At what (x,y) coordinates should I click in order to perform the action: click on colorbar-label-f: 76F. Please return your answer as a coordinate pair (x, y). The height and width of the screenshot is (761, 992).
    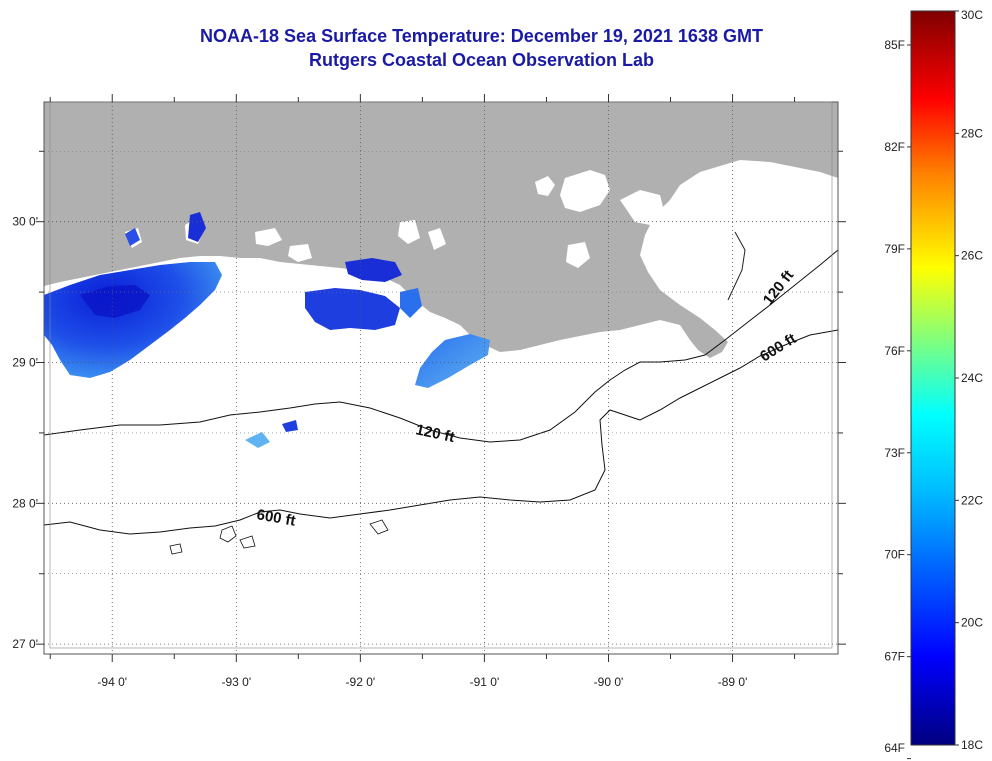
    Looking at the image, I should click on (894, 351).